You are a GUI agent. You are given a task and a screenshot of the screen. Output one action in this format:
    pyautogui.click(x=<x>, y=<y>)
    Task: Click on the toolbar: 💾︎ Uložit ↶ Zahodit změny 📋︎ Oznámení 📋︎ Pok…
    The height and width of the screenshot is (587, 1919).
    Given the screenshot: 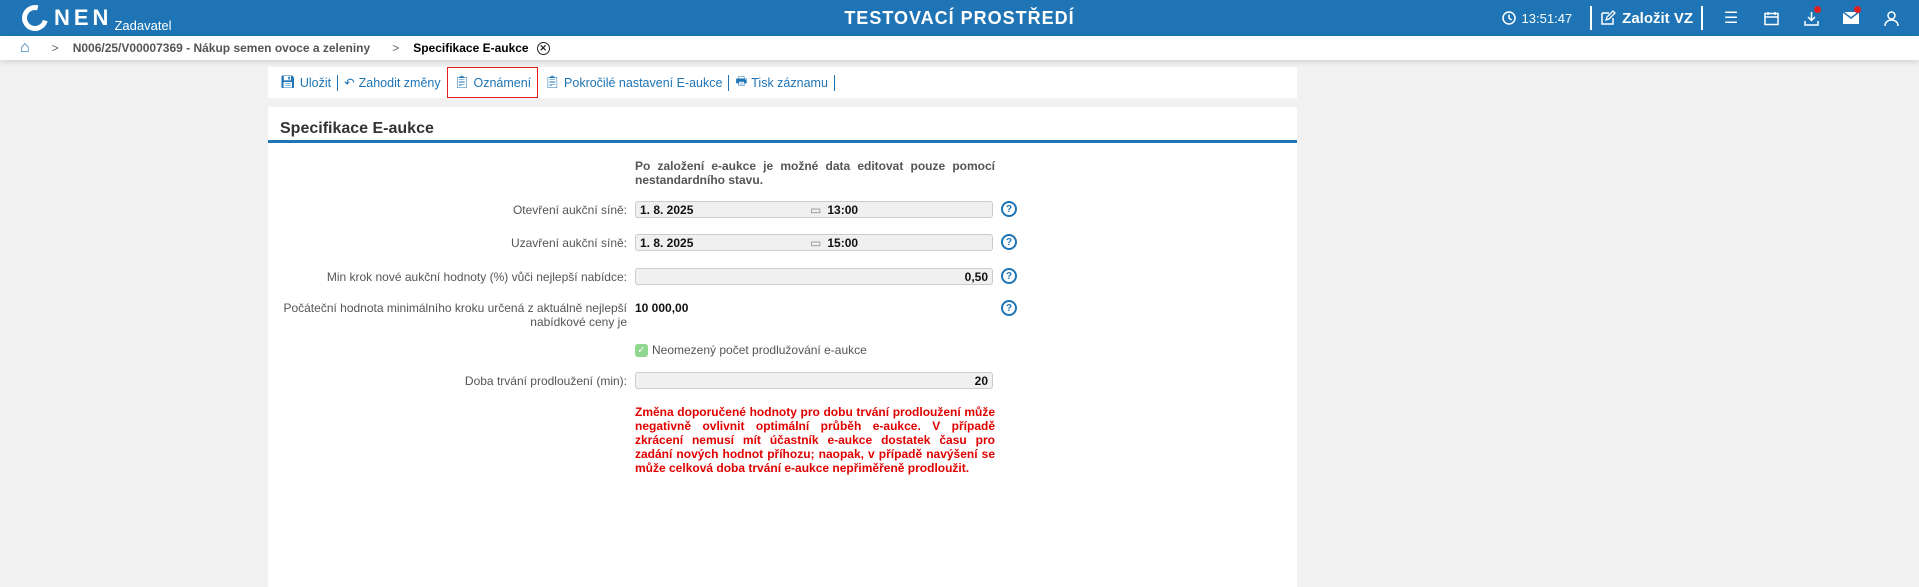 What is the action you would take?
    pyautogui.click(x=782, y=82)
    